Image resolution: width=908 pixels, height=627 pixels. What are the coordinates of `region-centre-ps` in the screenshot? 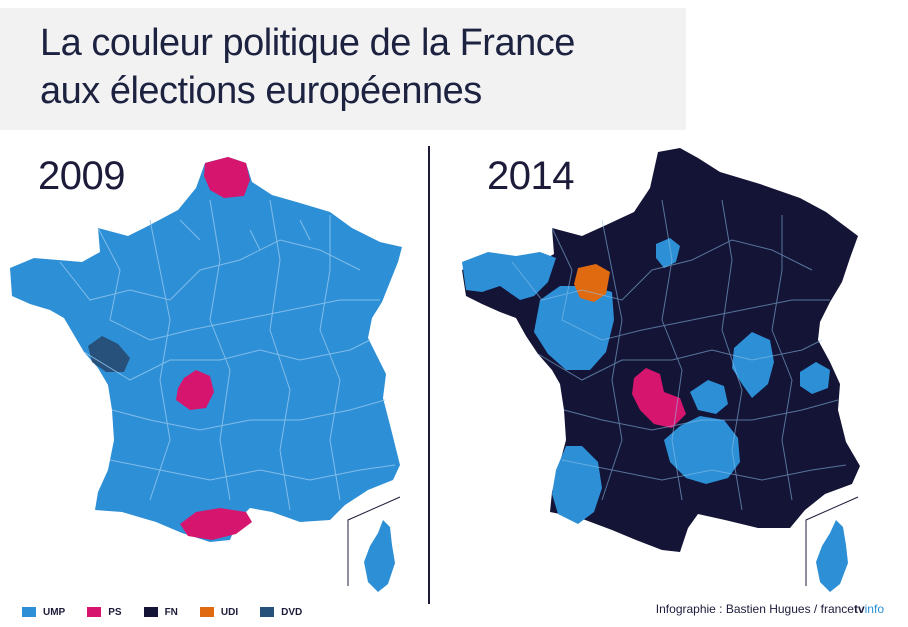 It's located at (195, 390).